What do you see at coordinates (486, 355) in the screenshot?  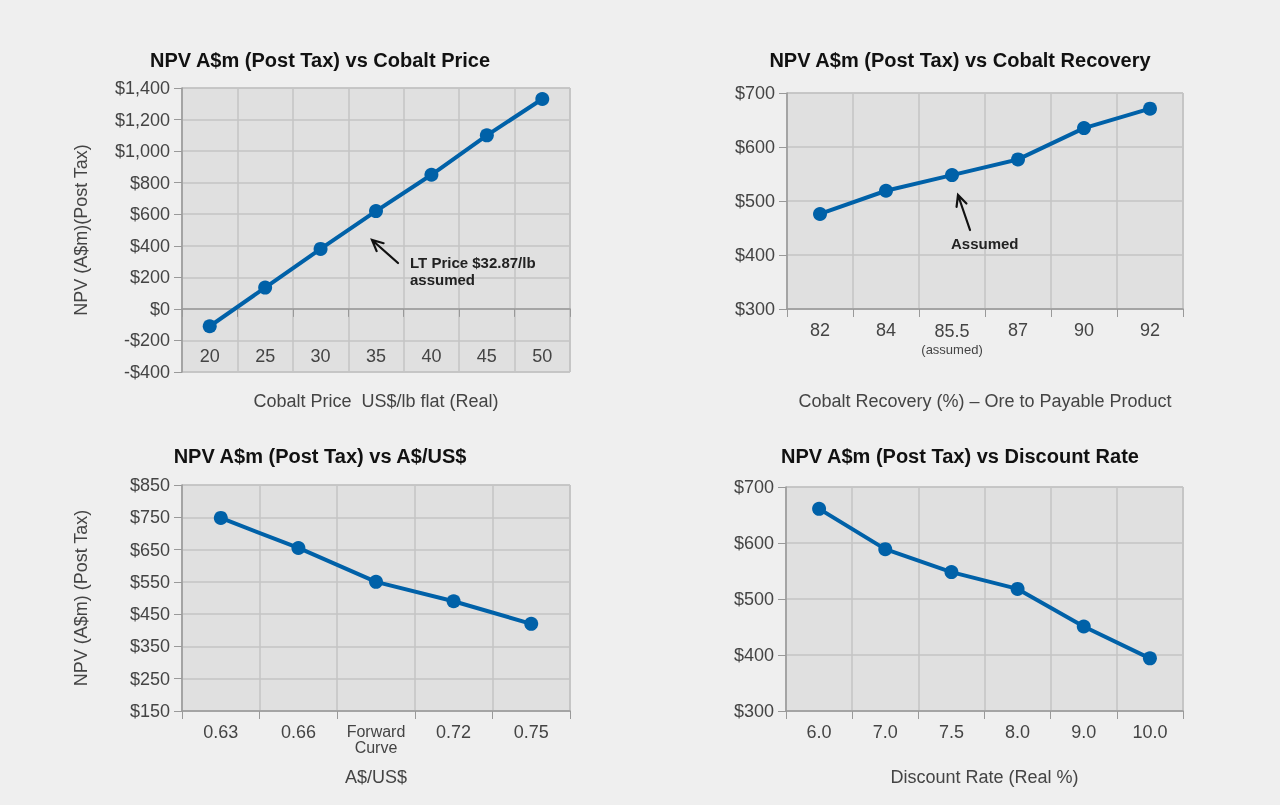 I see `x-tick-label: 45` at bounding box center [486, 355].